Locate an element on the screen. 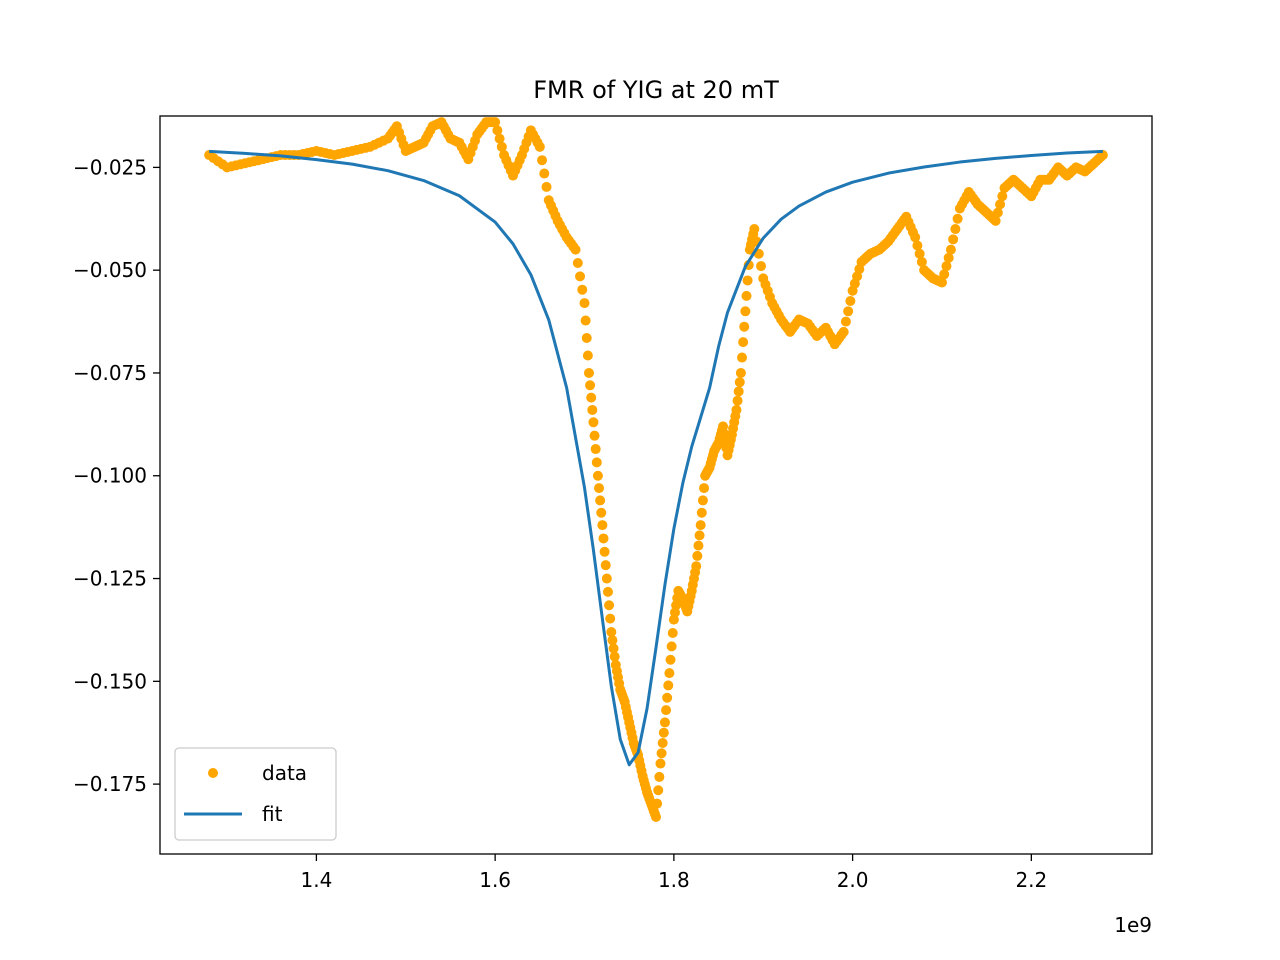 The height and width of the screenshot is (960, 1280). y-tick-label: −0.100 is located at coordinates (110, 476).